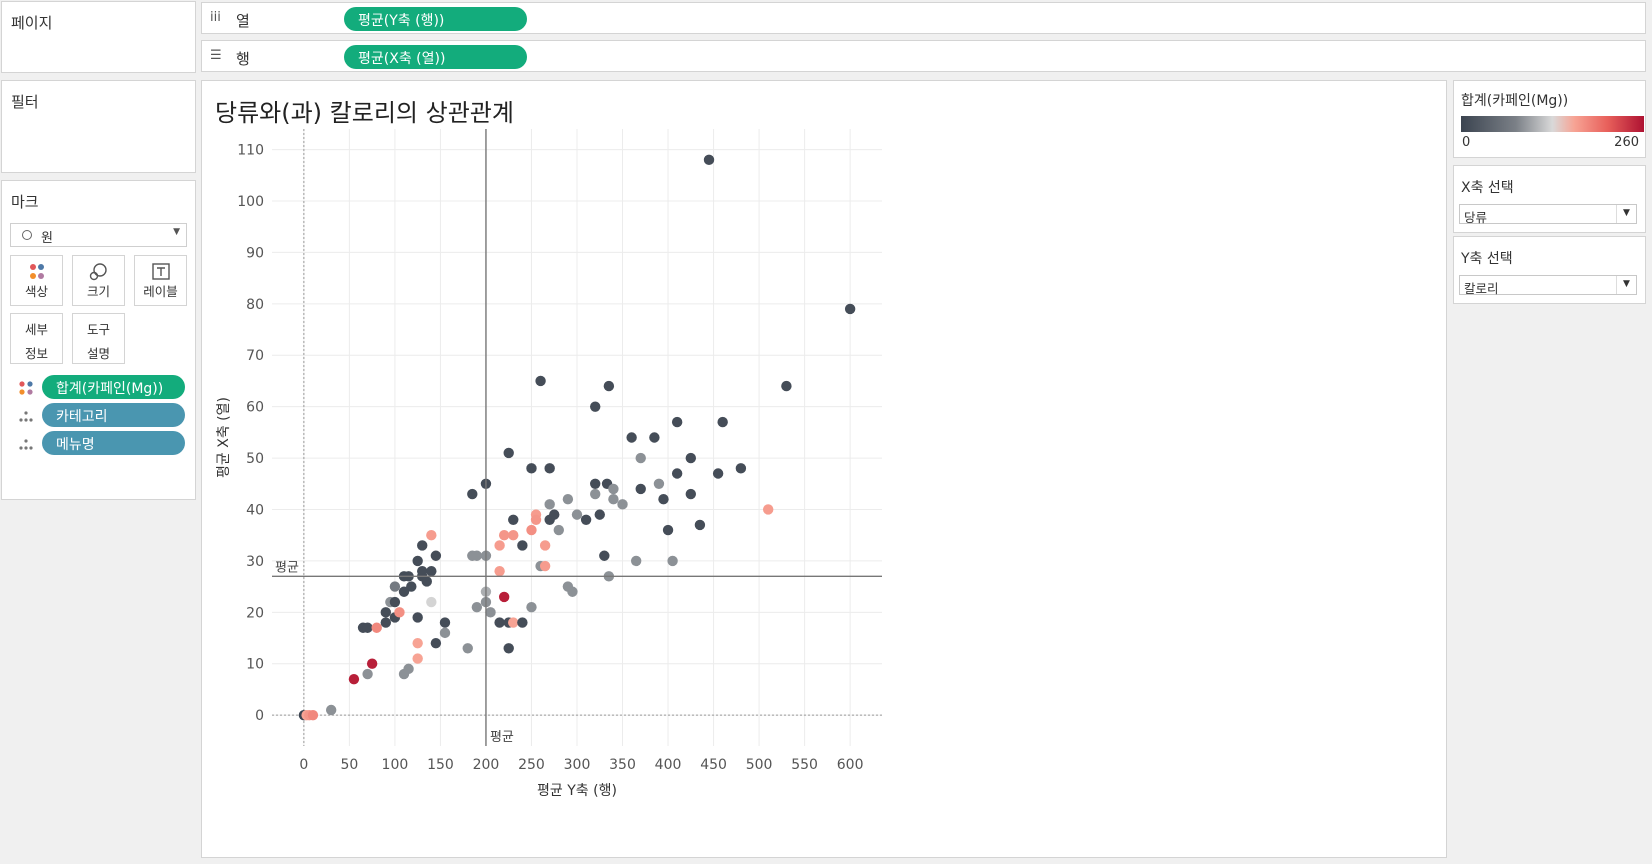 The image size is (1652, 864). I want to click on y-tick-label: 30, so click(255, 562).